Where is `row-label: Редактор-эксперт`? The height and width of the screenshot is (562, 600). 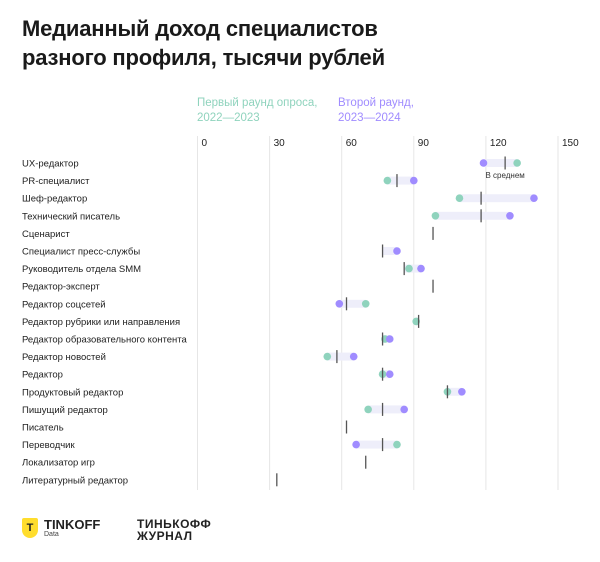
row-label: Редактор-эксперт is located at coordinates (61, 287).